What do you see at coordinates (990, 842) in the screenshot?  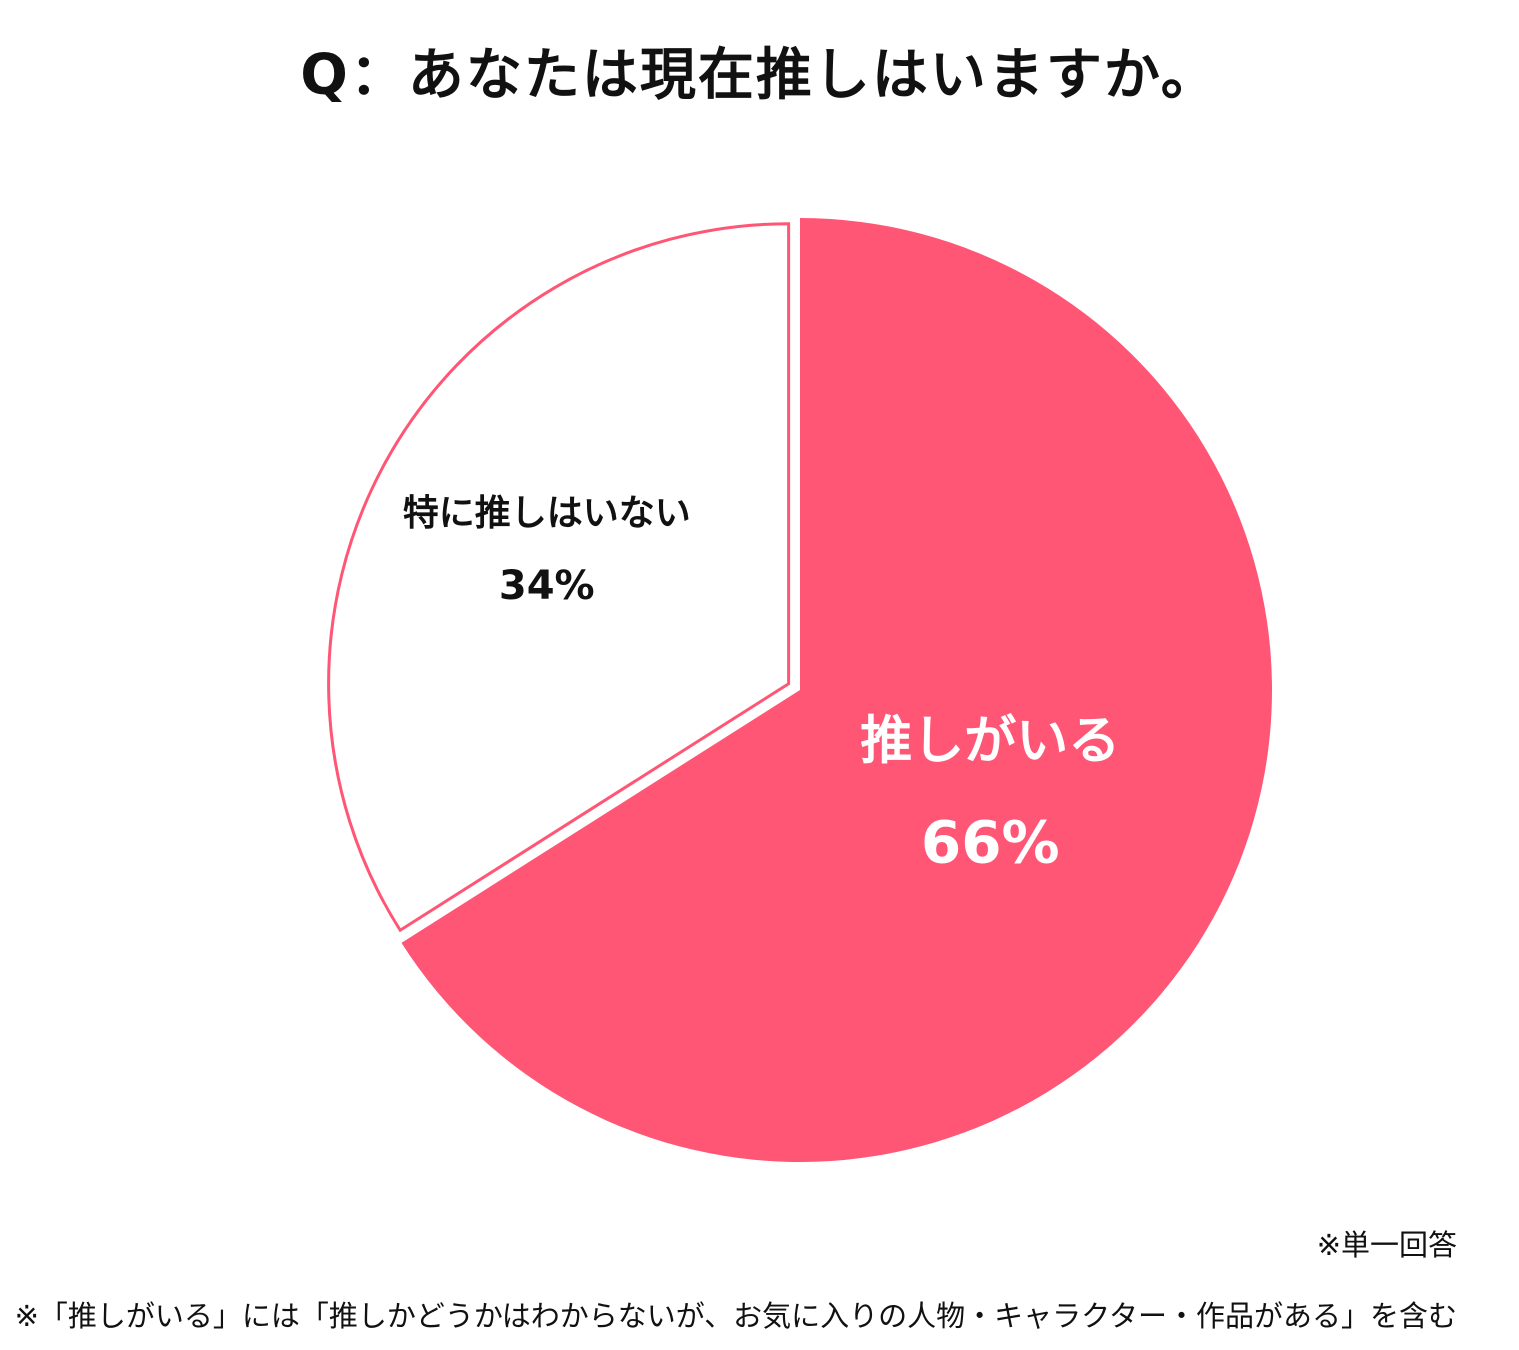 I see `slice-value-1: 66%` at bounding box center [990, 842].